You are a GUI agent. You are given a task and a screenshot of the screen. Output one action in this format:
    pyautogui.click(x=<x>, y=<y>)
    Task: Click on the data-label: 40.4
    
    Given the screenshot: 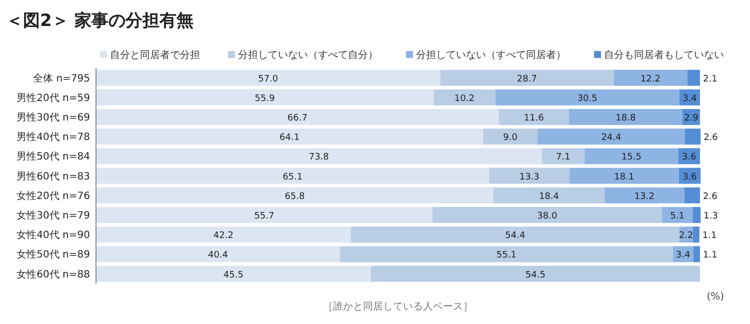 What is the action you would take?
    pyautogui.click(x=218, y=255)
    